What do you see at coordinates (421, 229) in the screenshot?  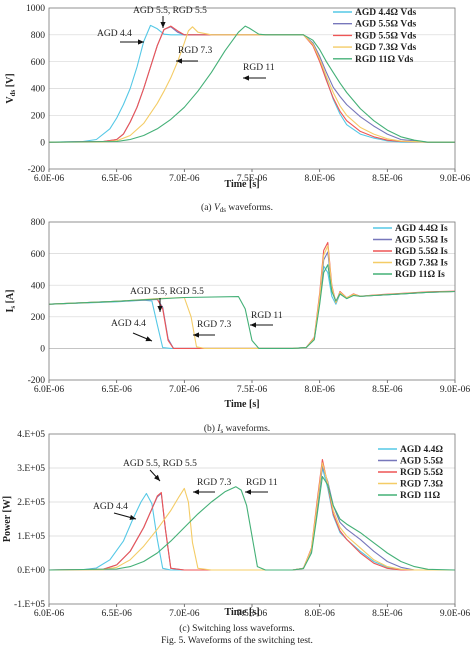 I see `legend-entry: AGD 4.4Ω Is` at bounding box center [421, 229].